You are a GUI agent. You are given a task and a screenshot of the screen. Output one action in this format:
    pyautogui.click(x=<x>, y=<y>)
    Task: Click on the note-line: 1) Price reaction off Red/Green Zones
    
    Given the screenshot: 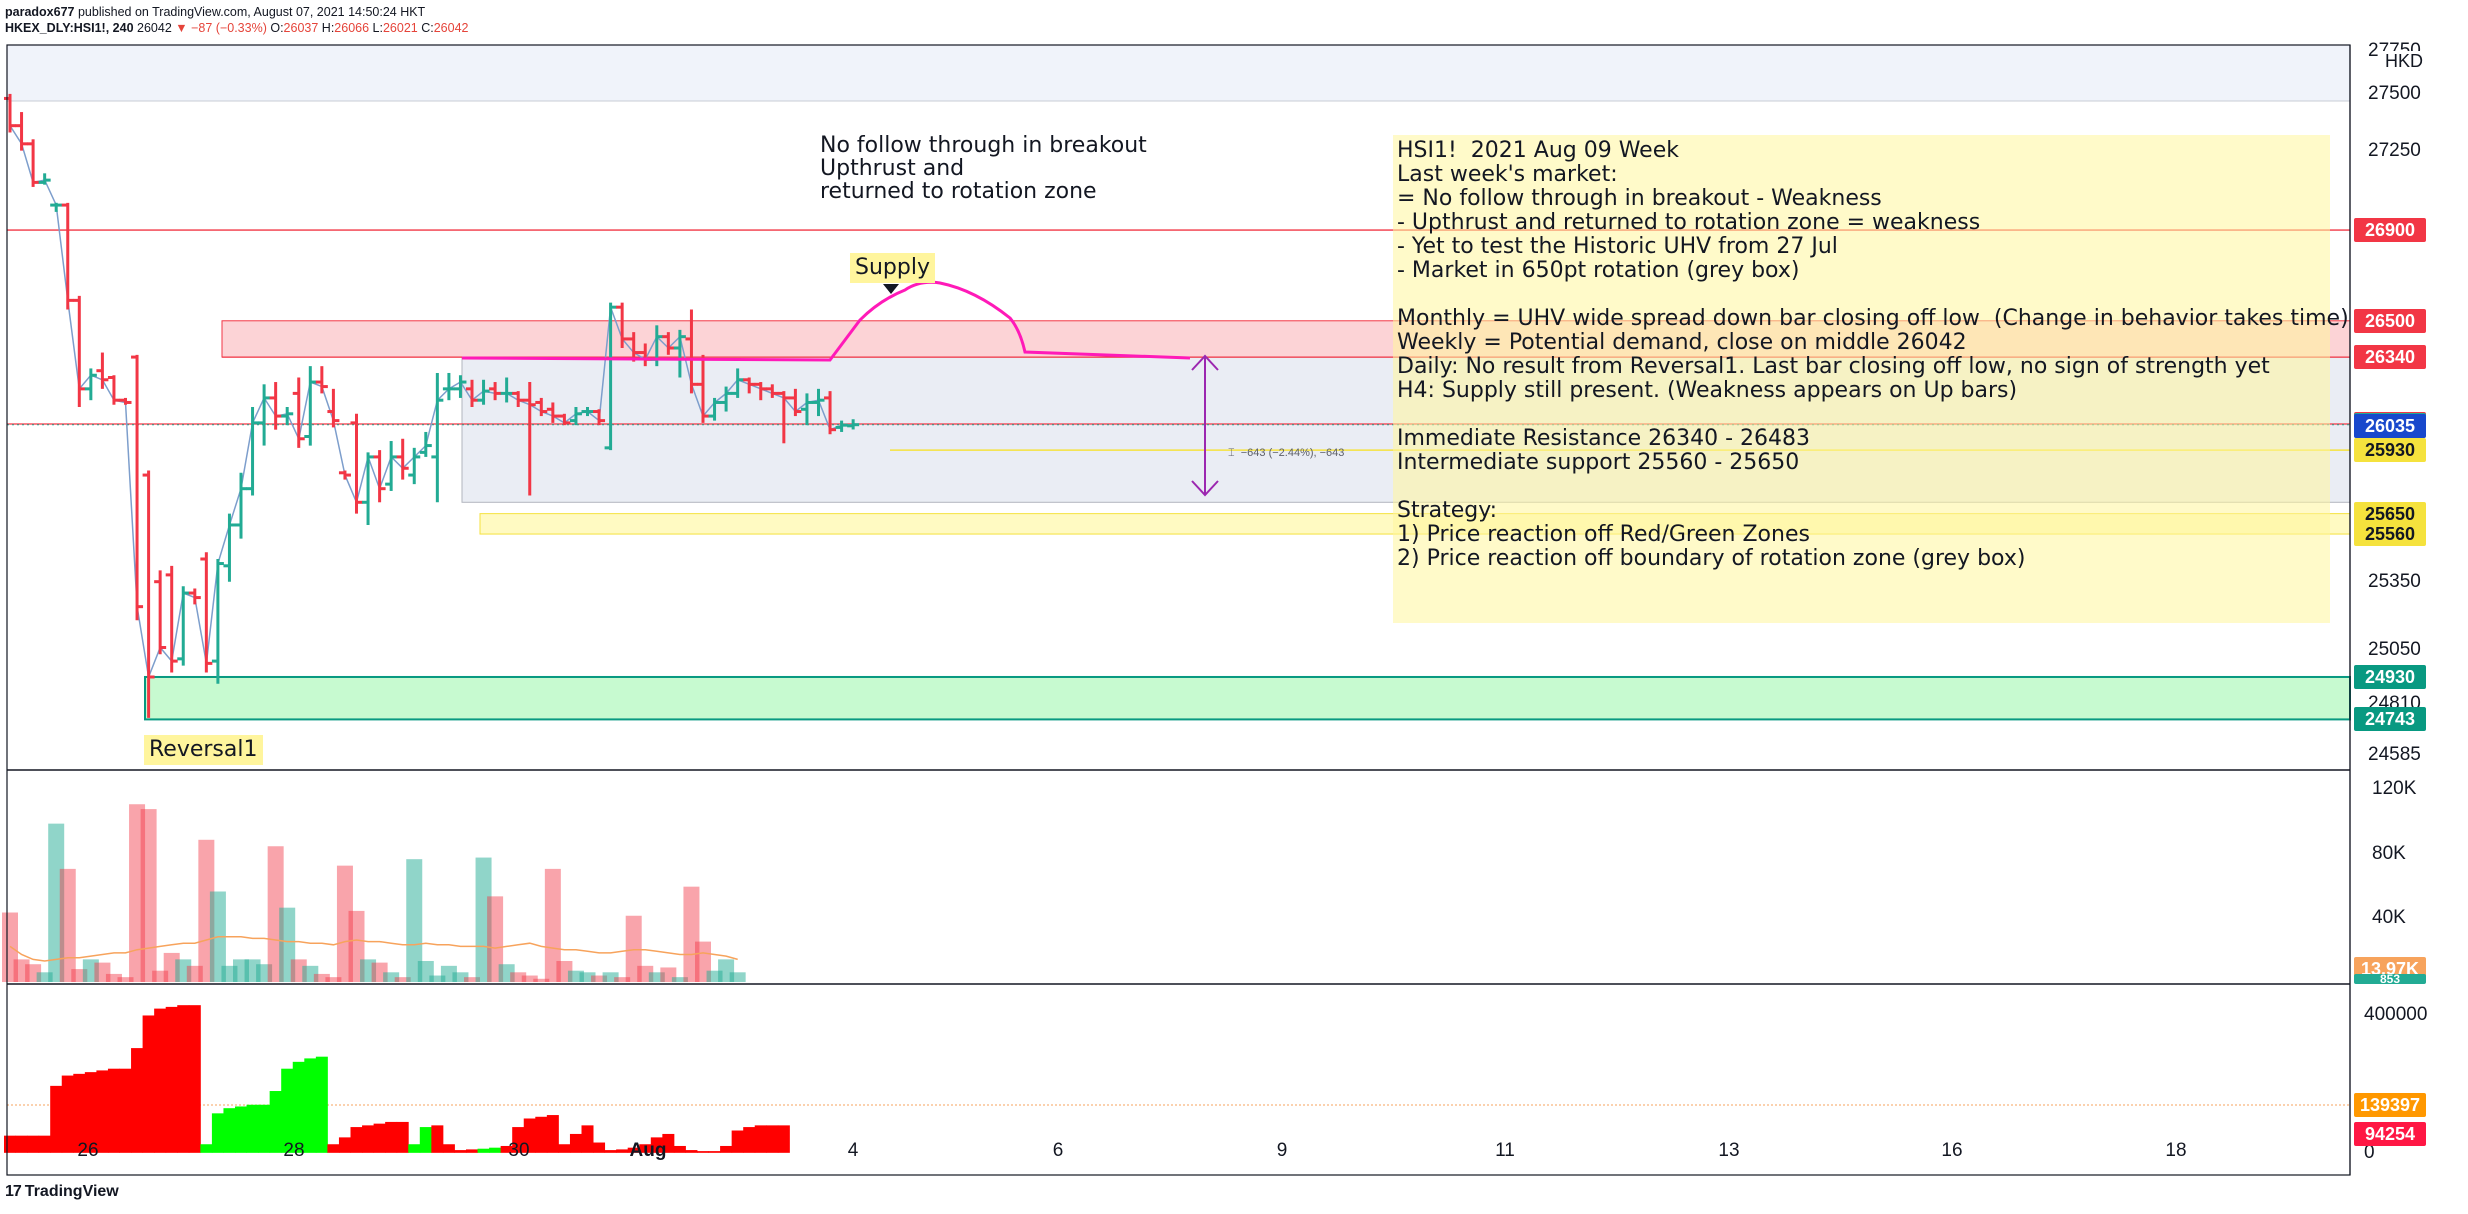 What is the action you would take?
    pyautogui.click(x=1603, y=534)
    